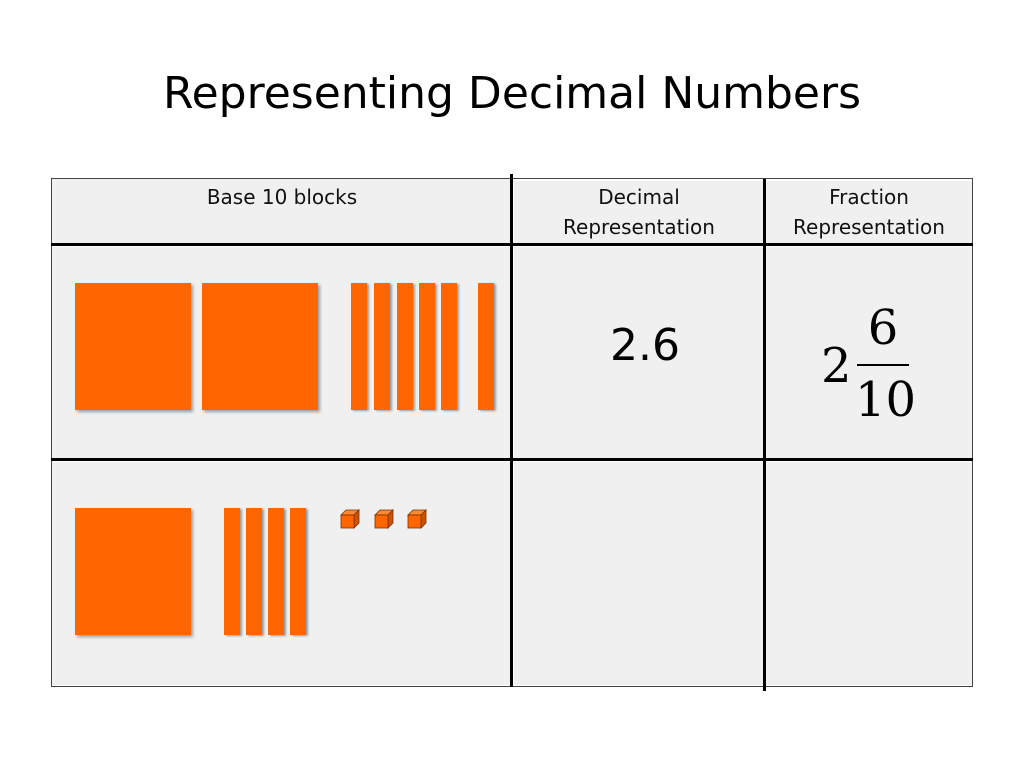 Image resolution: width=1024 pixels, height=768 pixels. I want to click on header-cell-fraction, so click(869, 213).